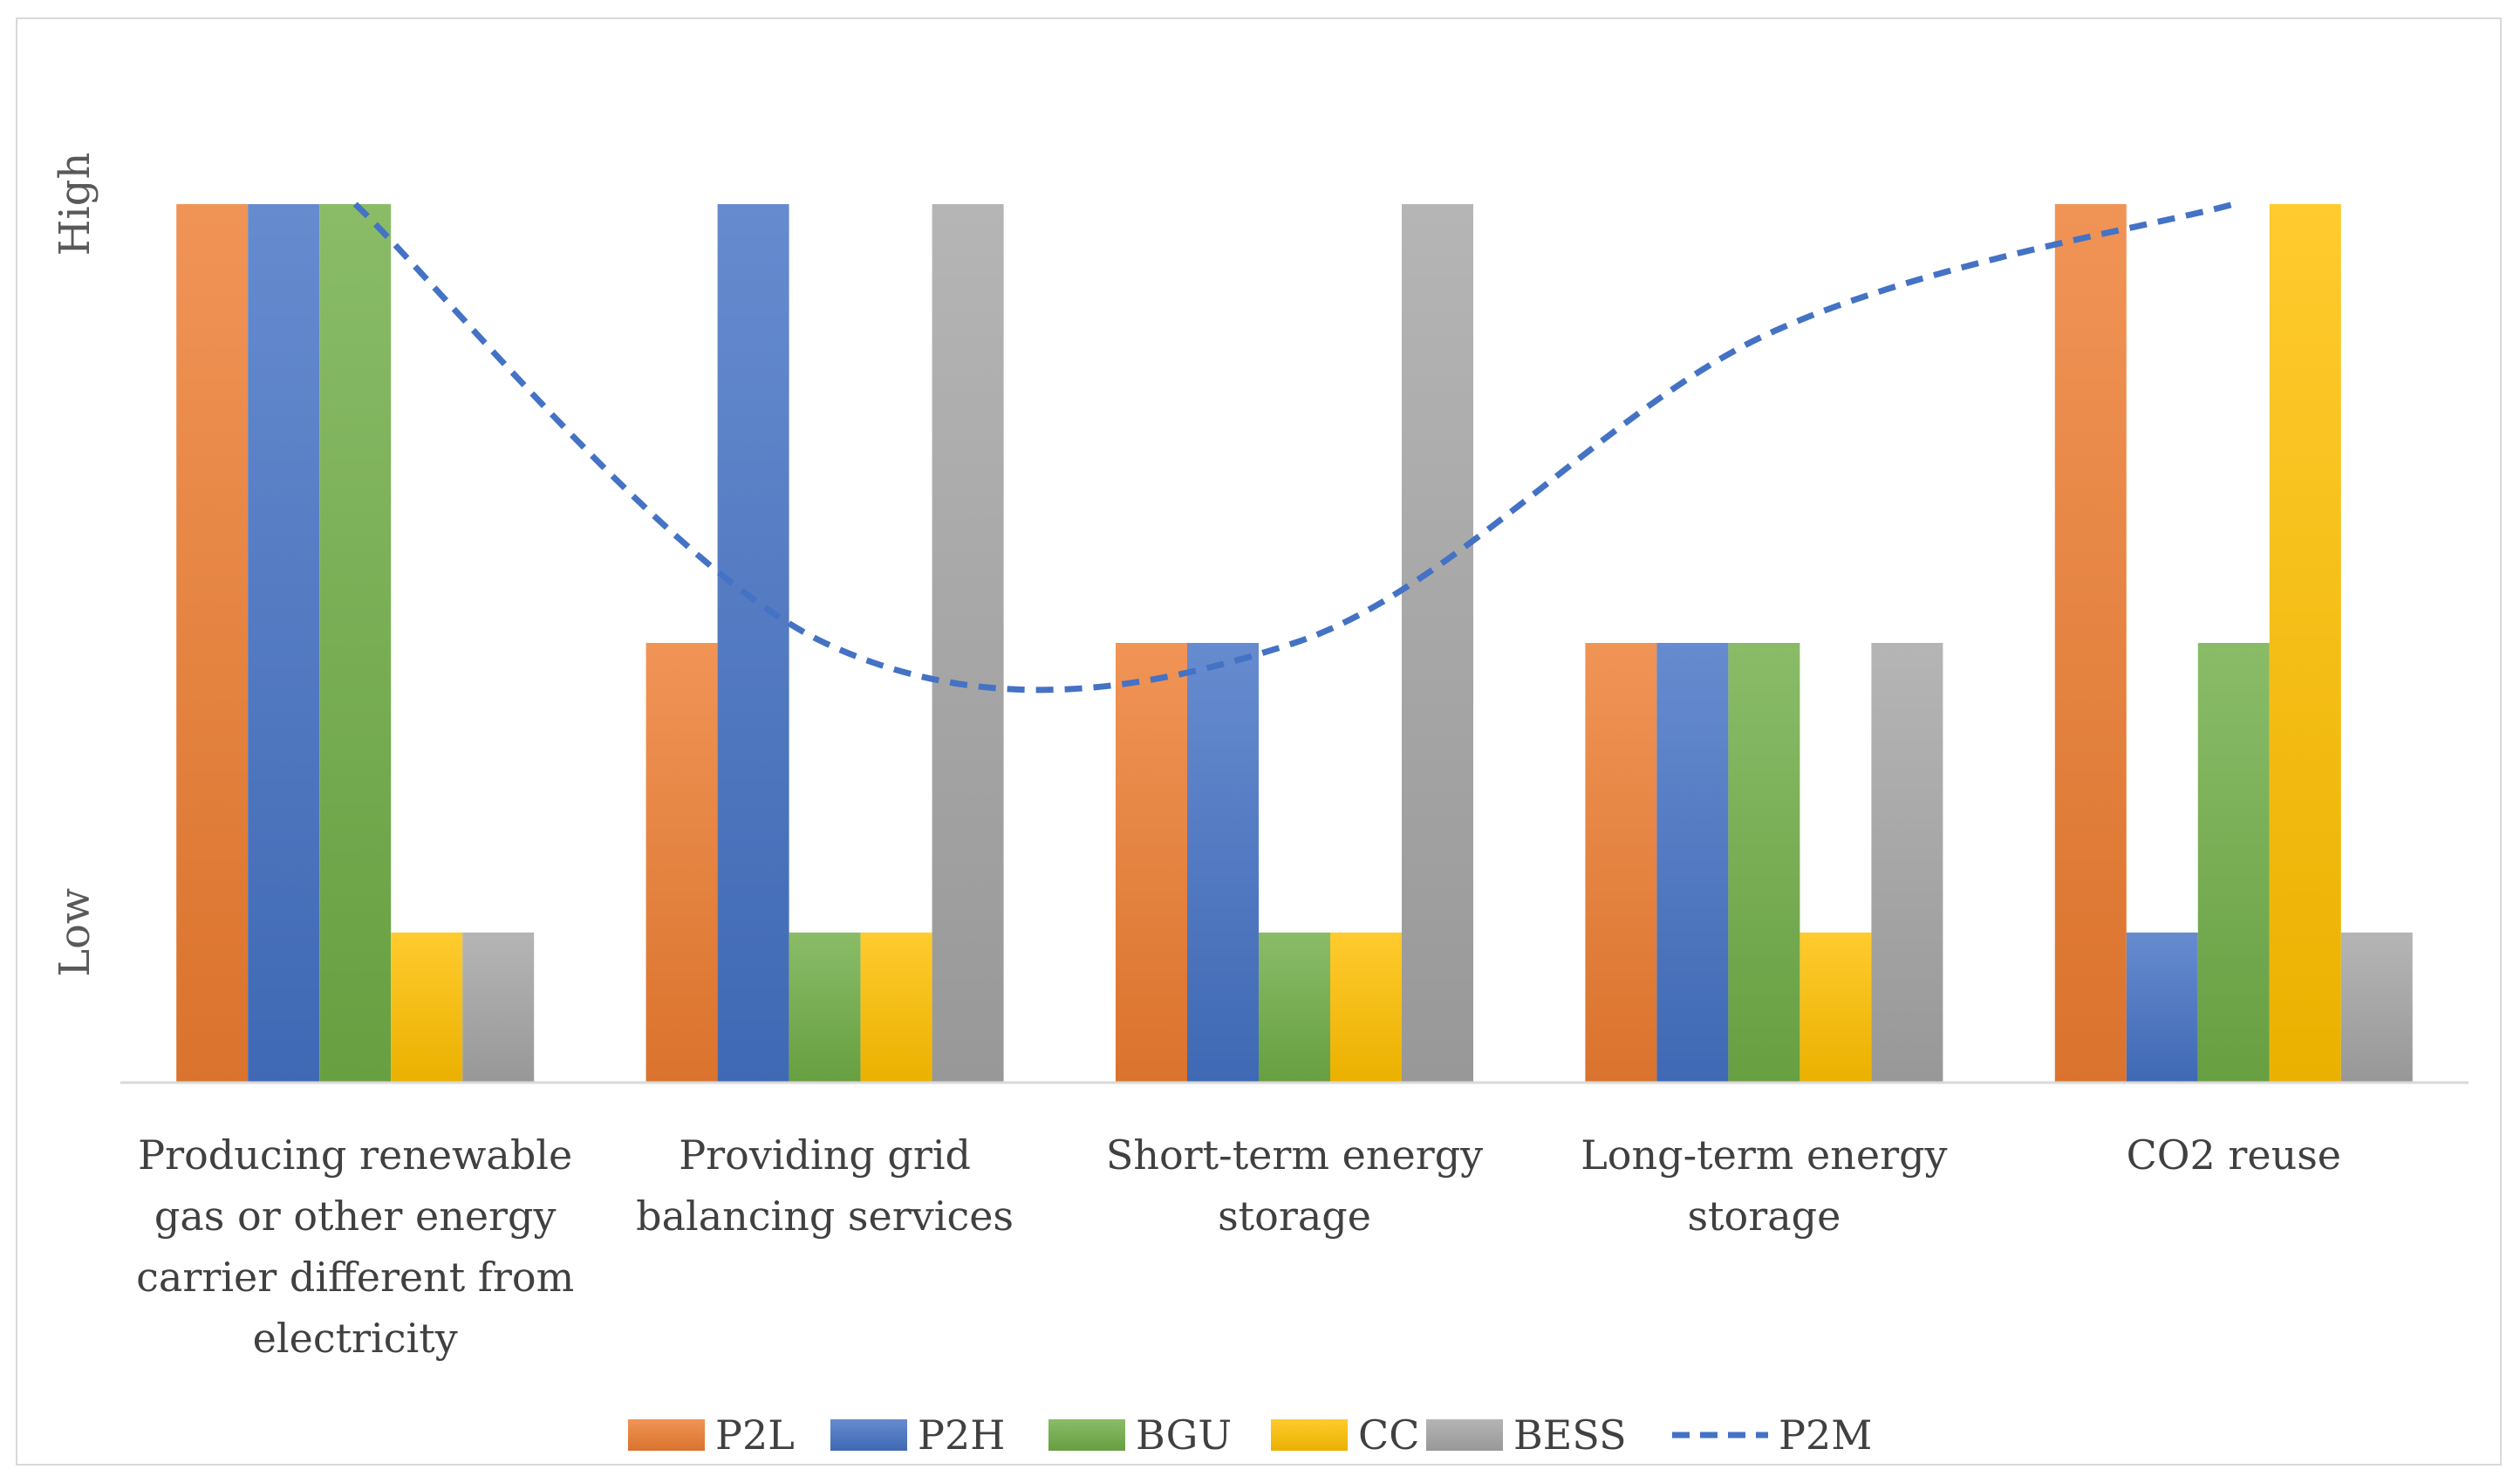 The height and width of the screenshot is (1483, 2520). I want to click on category-label-2-line-2: balancing services, so click(825, 1216).